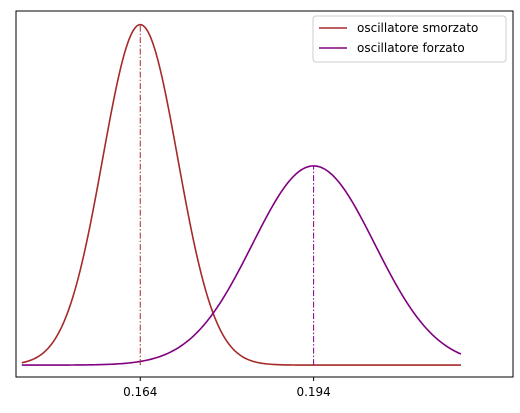 The height and width of the screenshot is (413, 520). What do you see at coordinates (411, 48) in the screenshot?
I see `legend-label-2: oscillatore forzato` at bounding box center [411, 48].